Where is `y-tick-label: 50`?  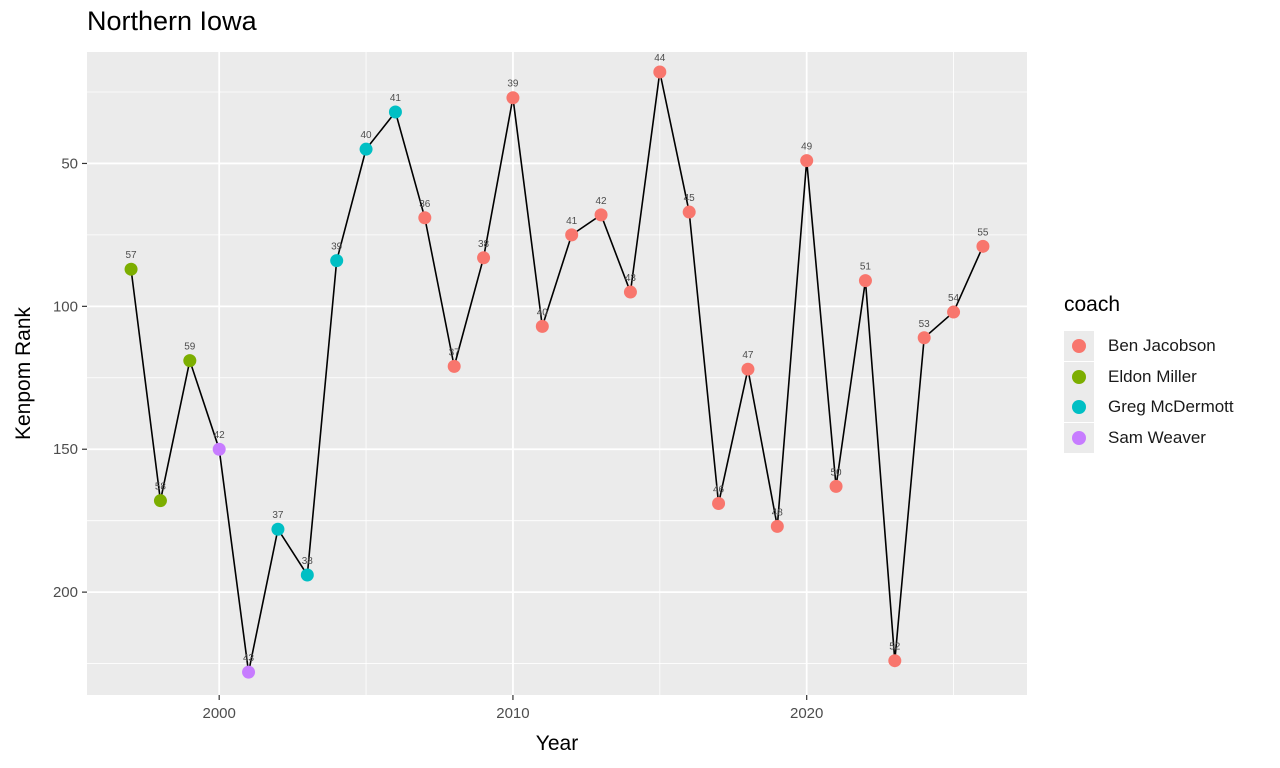
y-tick-label: 50 is located at coordinates (69, 163).